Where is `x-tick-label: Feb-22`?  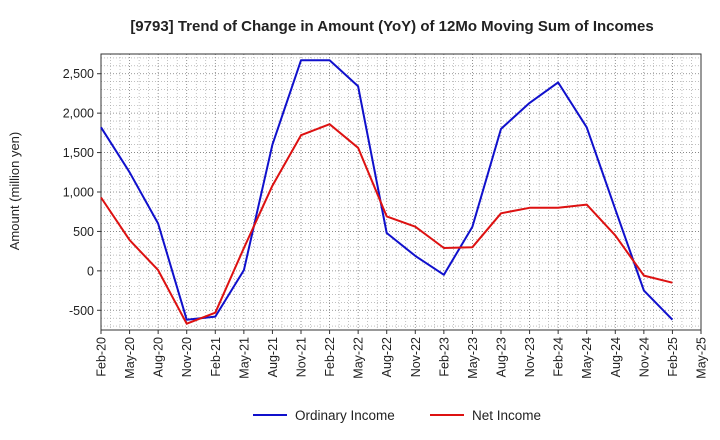
x-tick-label: Feb-22 is located at coordinates (330, 357).